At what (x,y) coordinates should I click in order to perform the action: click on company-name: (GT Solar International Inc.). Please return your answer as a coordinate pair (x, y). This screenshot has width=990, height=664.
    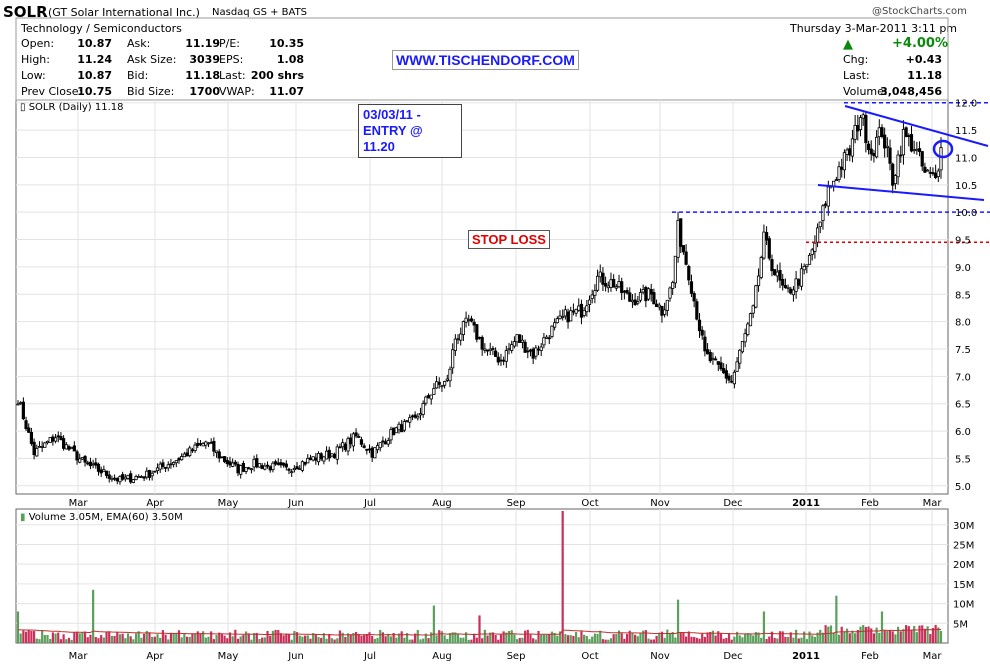
    Looking at the image, I should click on (124, 12).